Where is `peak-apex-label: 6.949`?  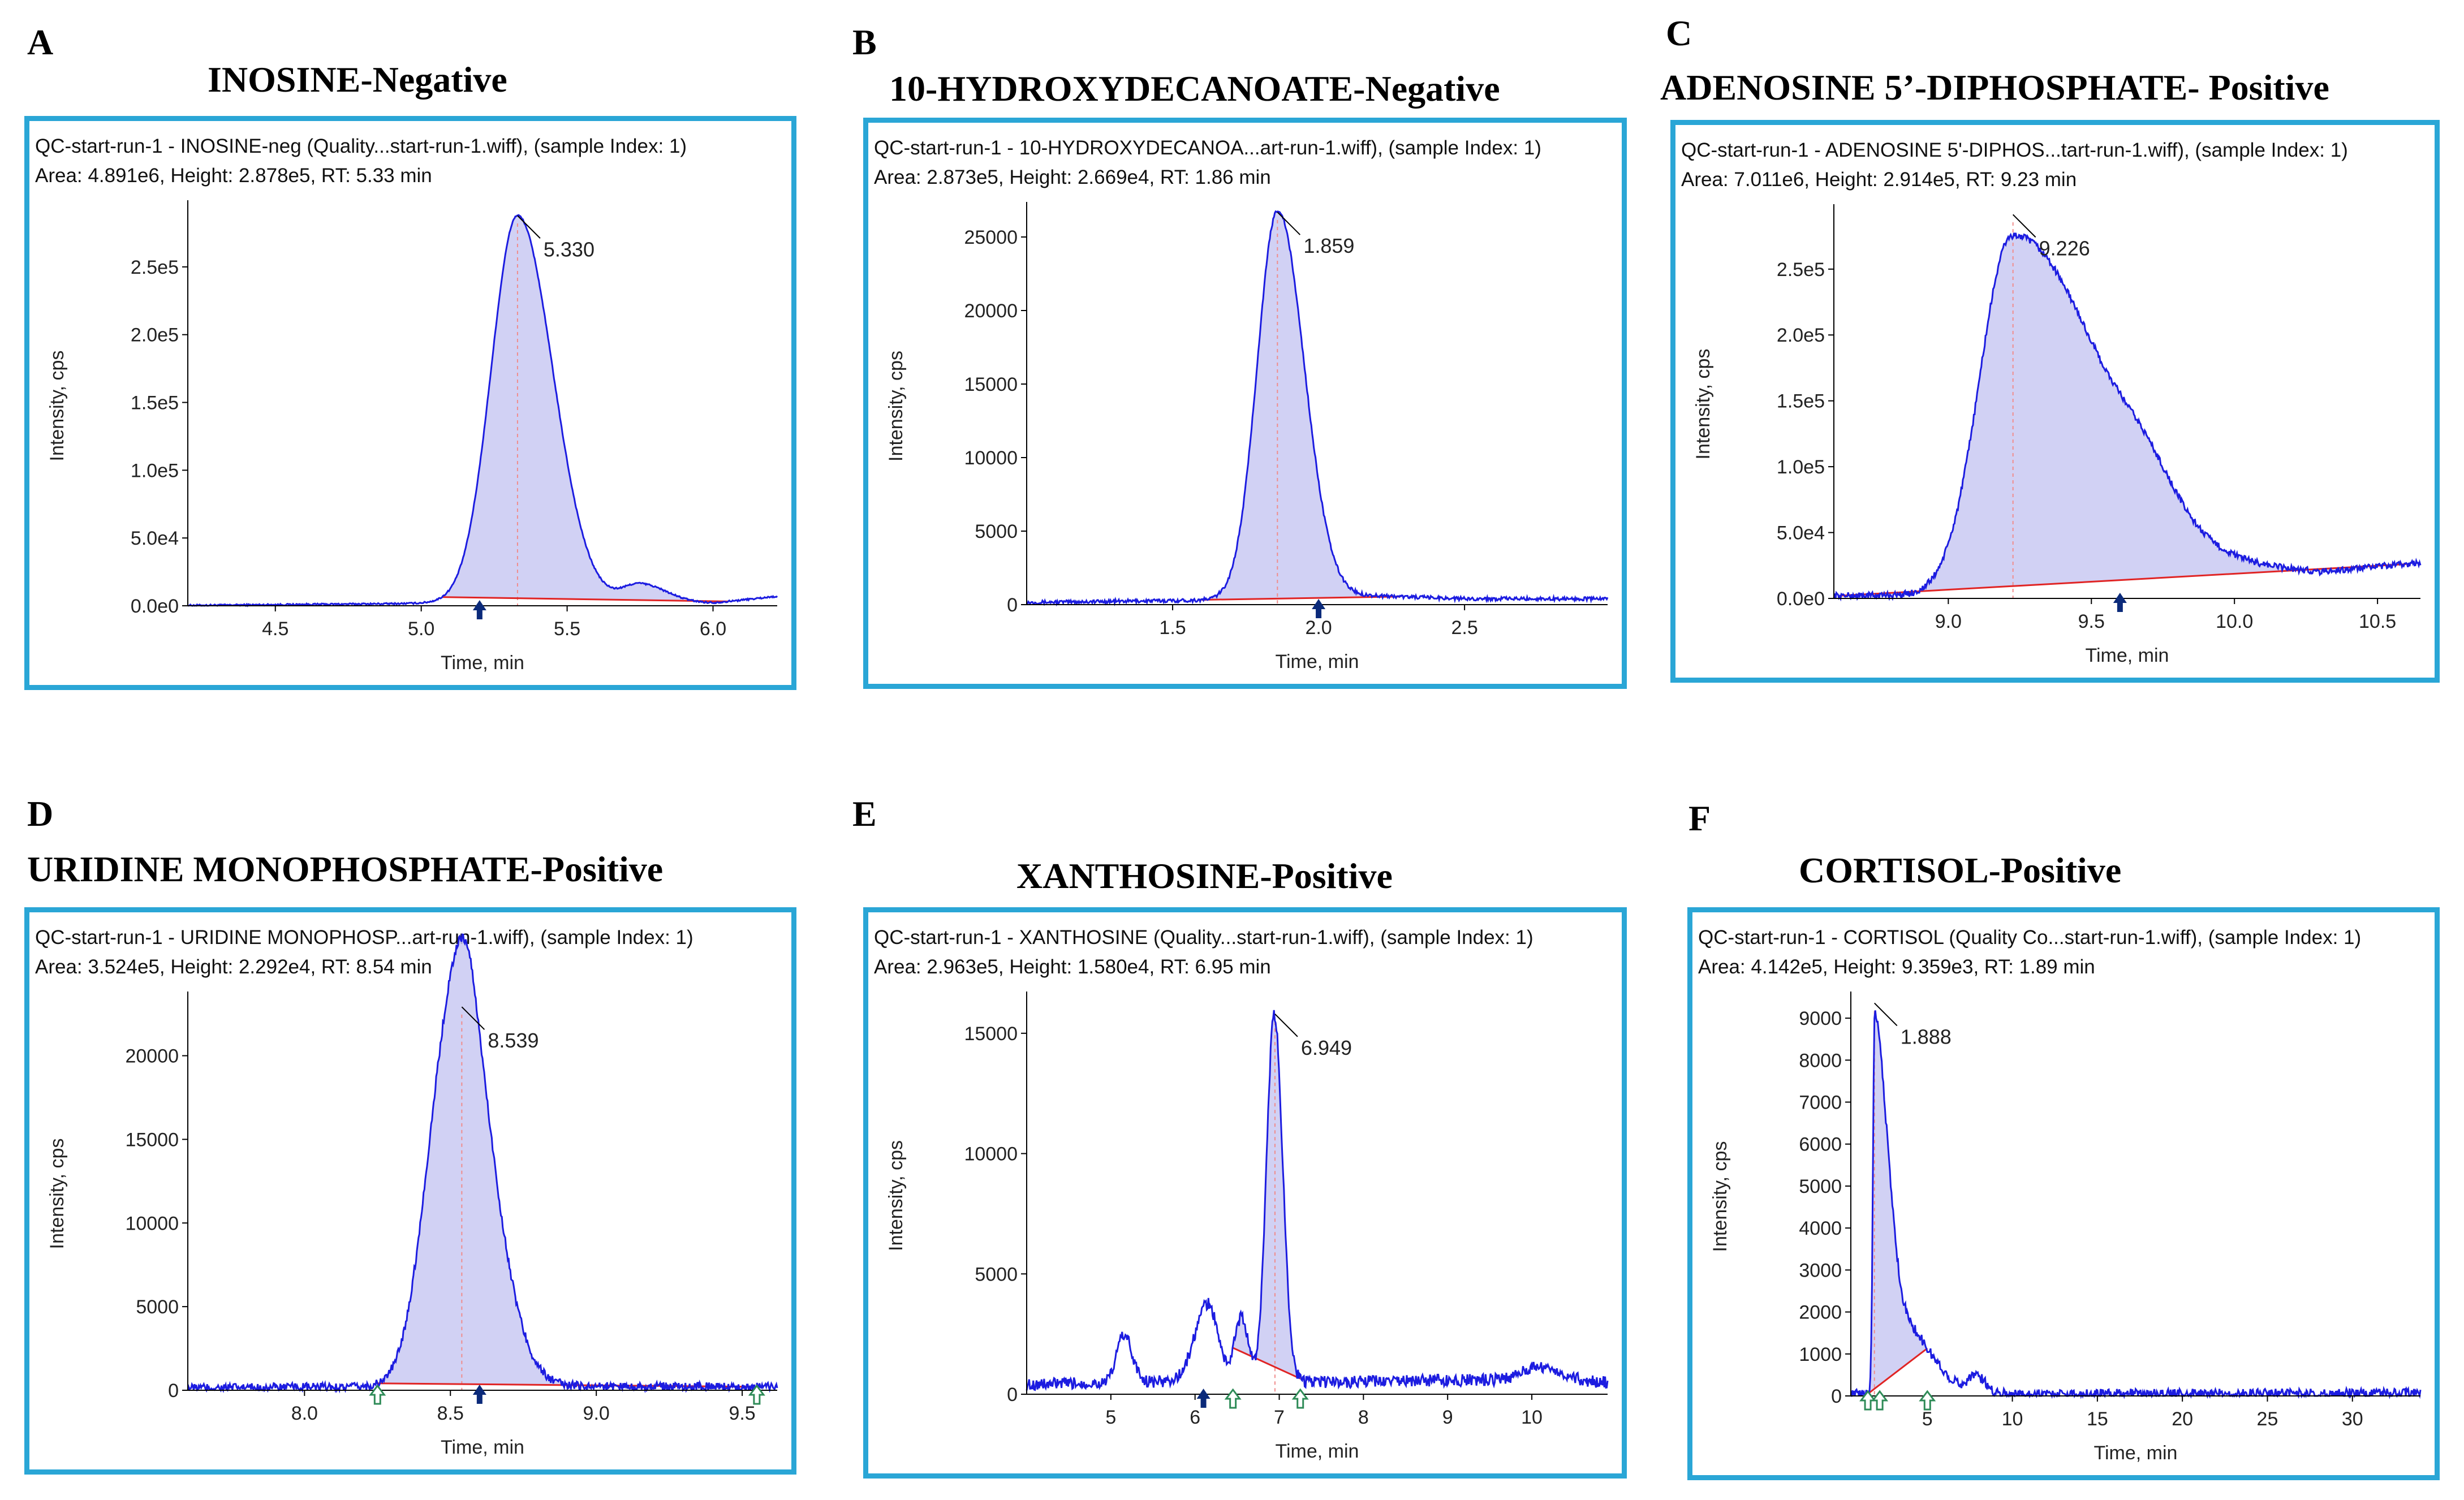
peak-apex-label: 6.949 is located at coordinates (1326, 1047).